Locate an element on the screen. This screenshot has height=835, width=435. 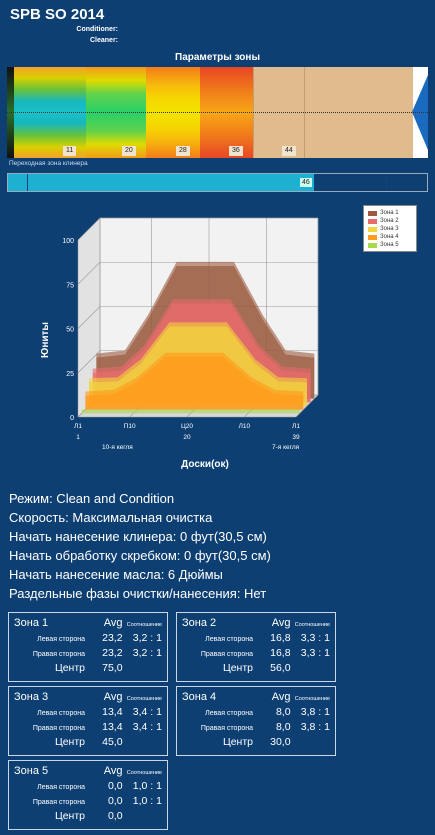
x-tick-label: Л1 is located at coordinates (296, 426).